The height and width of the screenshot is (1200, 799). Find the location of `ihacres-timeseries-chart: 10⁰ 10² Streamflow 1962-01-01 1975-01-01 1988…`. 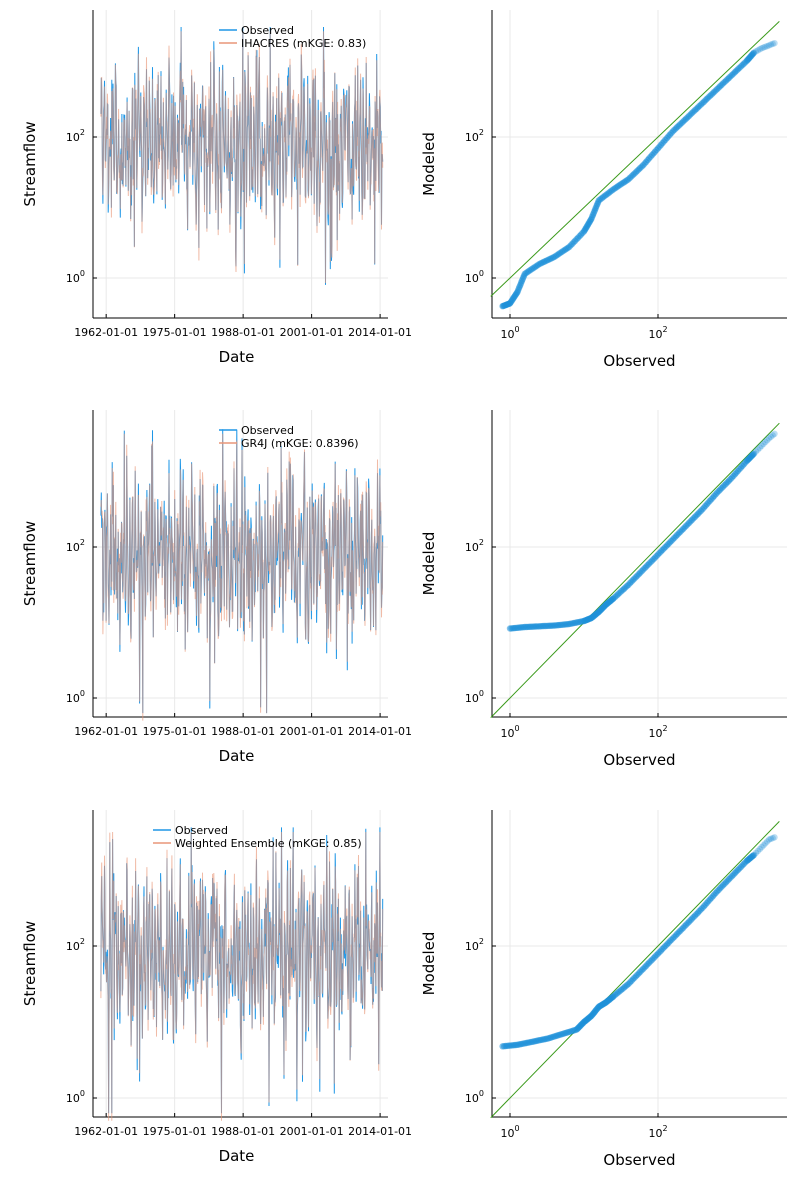

ihacres-timeseries-chart: 10⁰ 10² Streamflow 1962-01-01 1975-01-01 1988… is located at coordinates (216, 188).